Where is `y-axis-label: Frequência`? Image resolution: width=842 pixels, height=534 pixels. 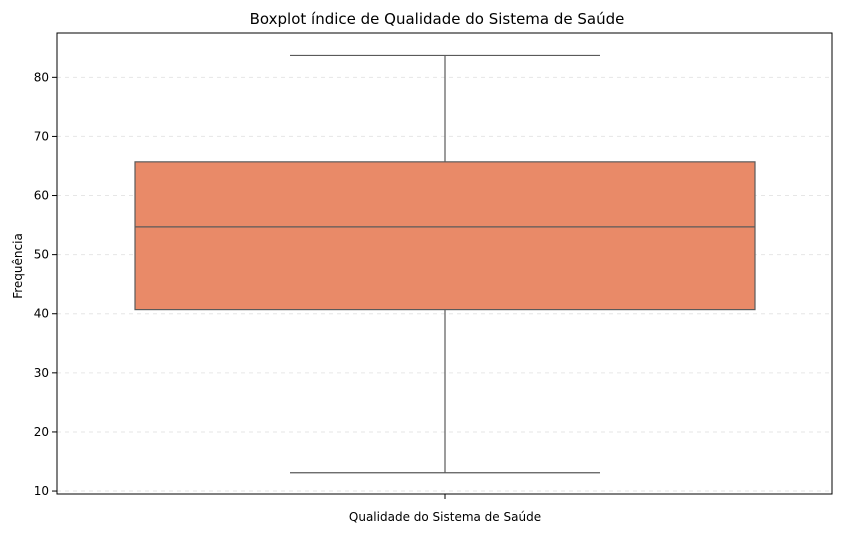 y-axis-label: Frequência is located at coordinates (18, 266).